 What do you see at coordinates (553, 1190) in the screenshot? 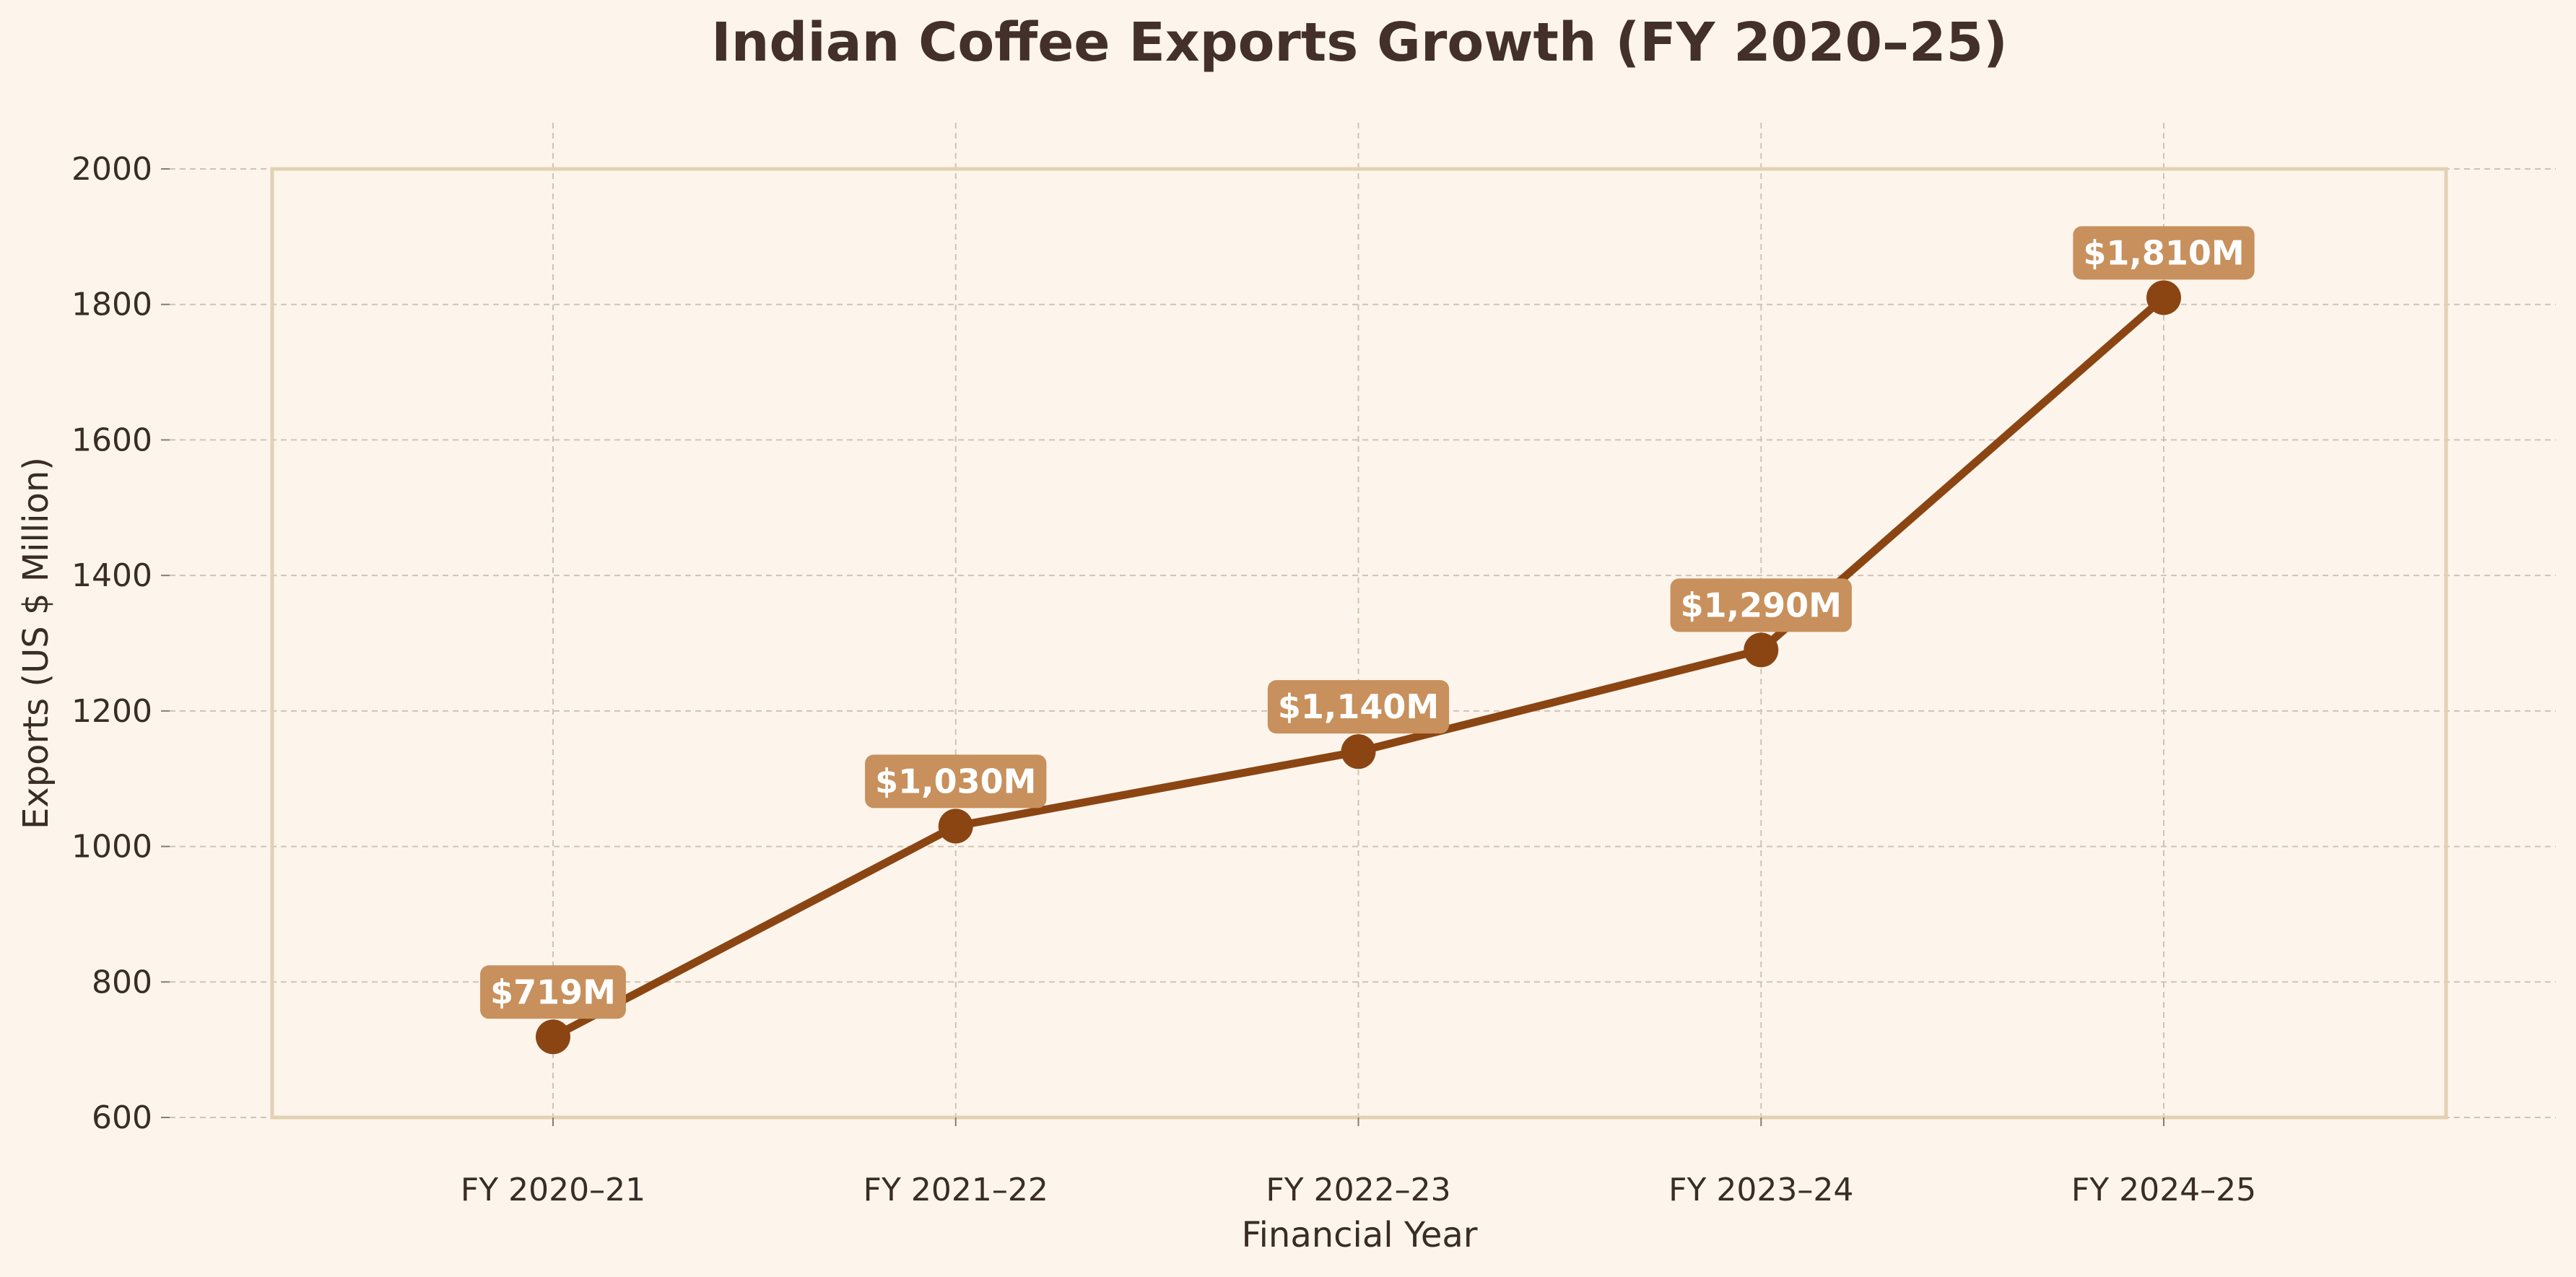
I see `x-tick-label: FY 2020–21` at bounding box center [553, 1190].